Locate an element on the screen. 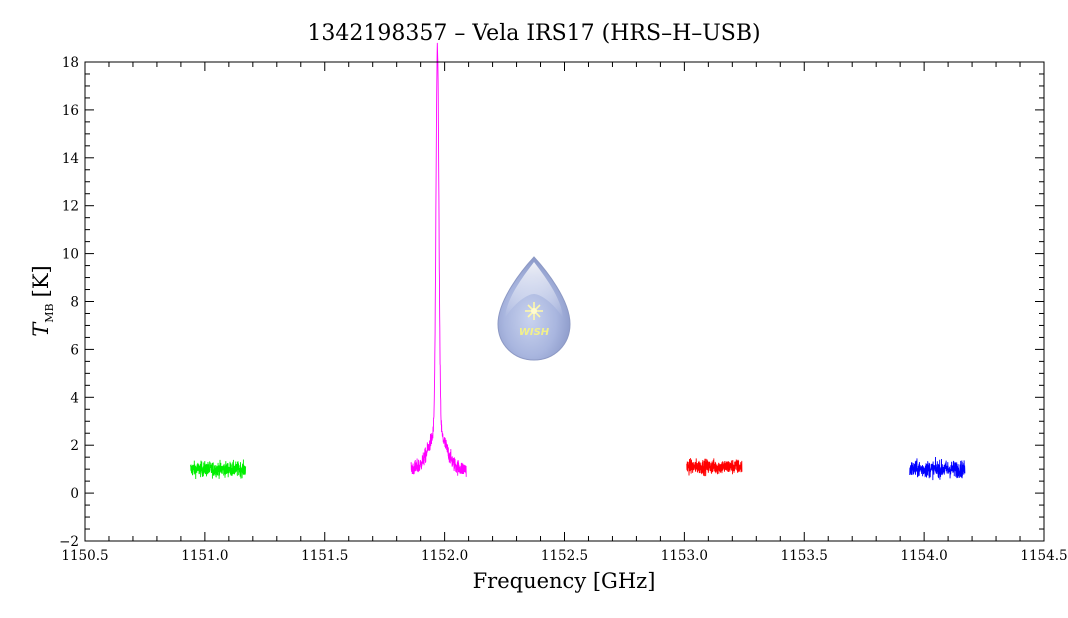  y-tick-label: 10 is located at coordinates (70, 255).